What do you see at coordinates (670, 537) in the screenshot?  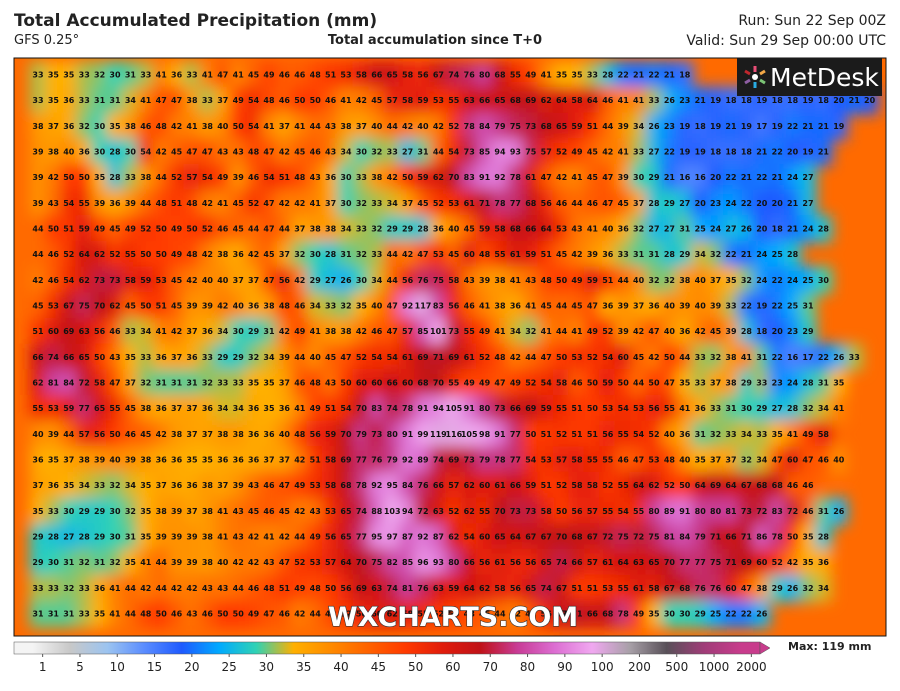 I see `precip-value: 81` at bounding box center [670, 537].